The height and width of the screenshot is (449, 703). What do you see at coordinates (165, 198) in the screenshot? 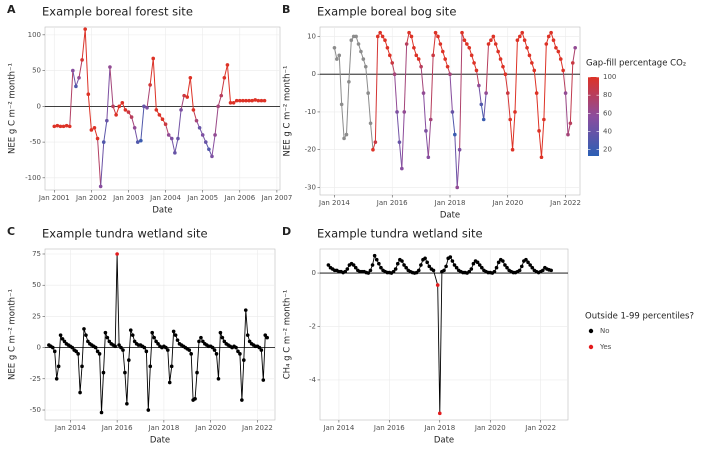
I see `x-tick-label: Jan 2004` at bounding box center [165, 198].